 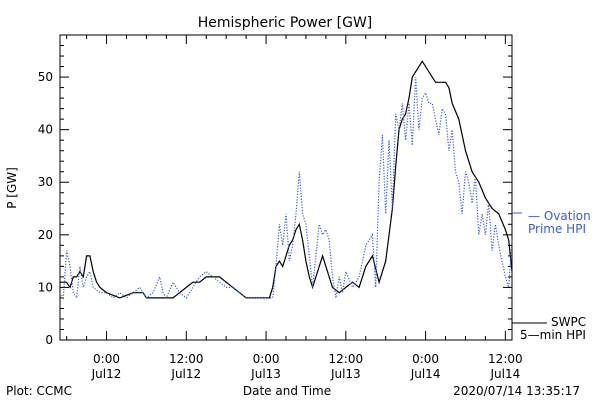 What do you see at coordinates (45, 130) in the screenshot?
I see `y-tick-label: 40` at bounding box center [45, 130].